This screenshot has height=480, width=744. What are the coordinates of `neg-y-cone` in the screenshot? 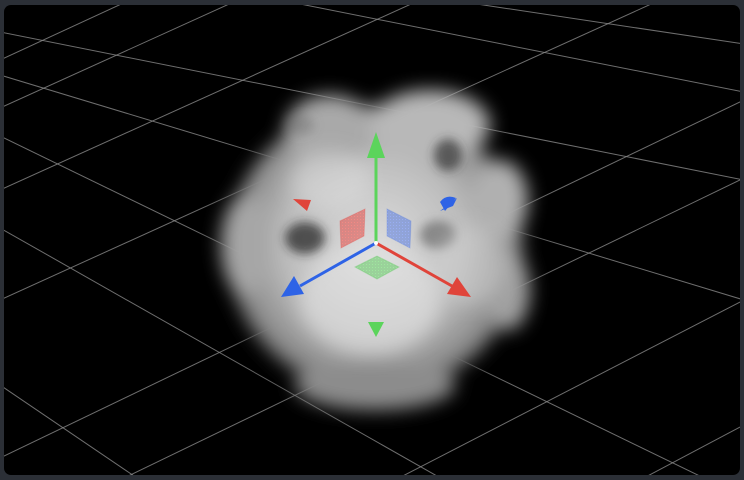 It's located at (376, 329).